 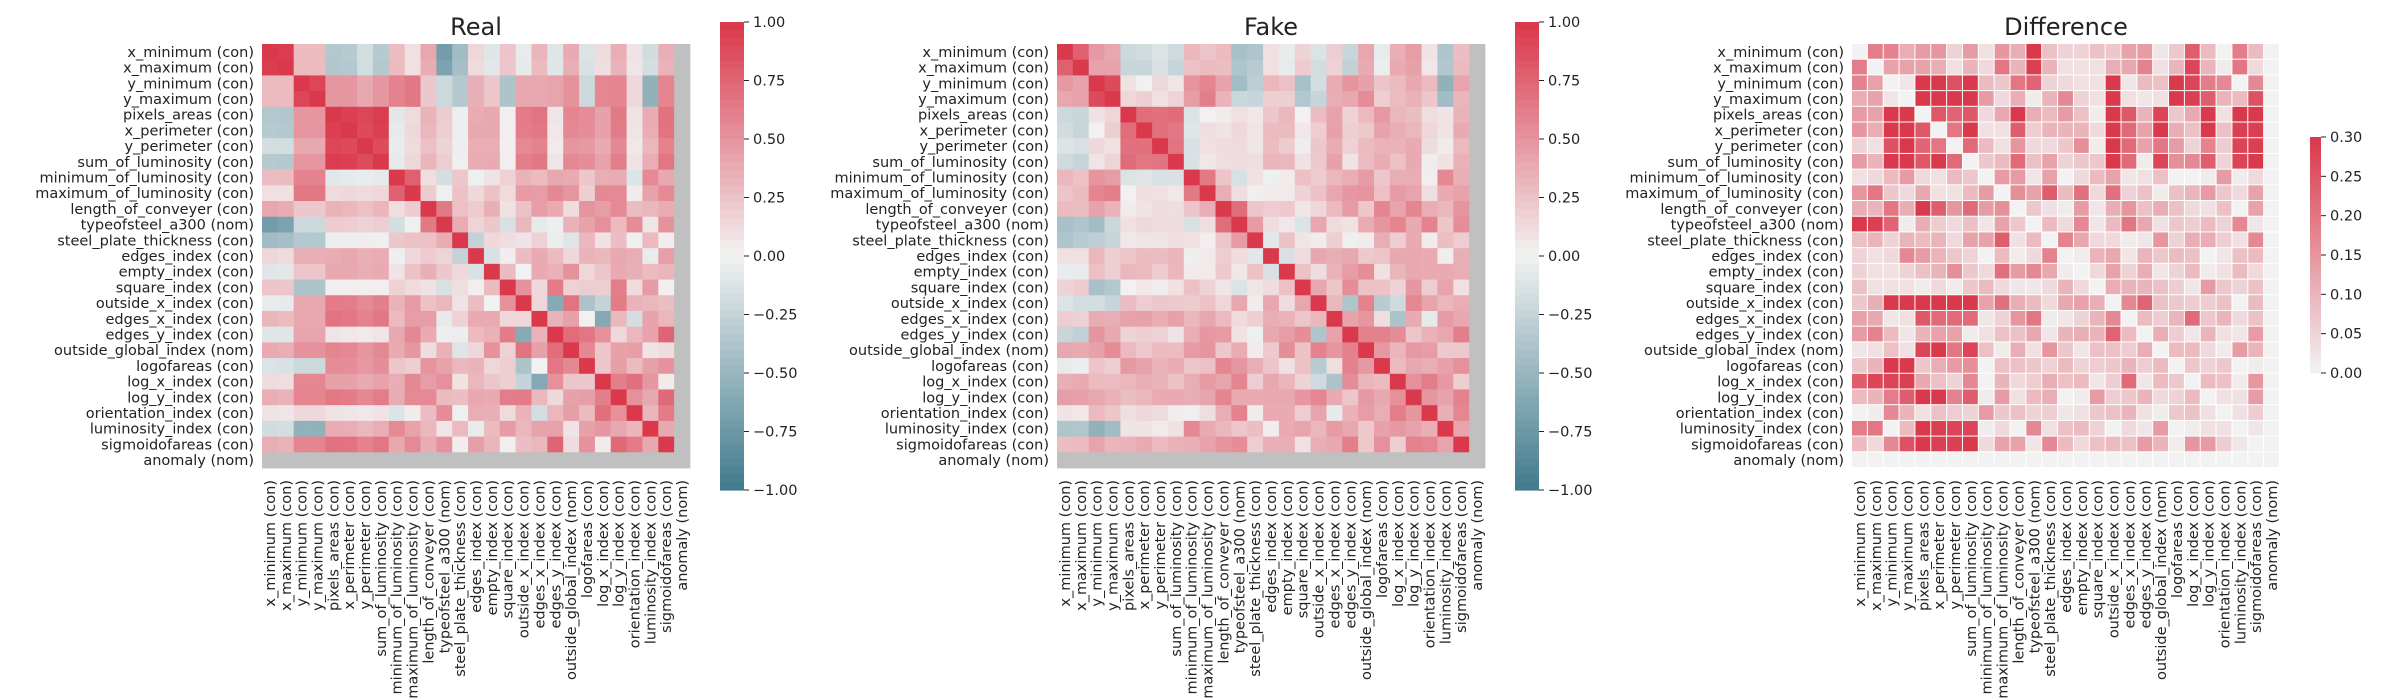 I want to click on colorbar-tick-label: 1.00, so click(x=1564, y=23).